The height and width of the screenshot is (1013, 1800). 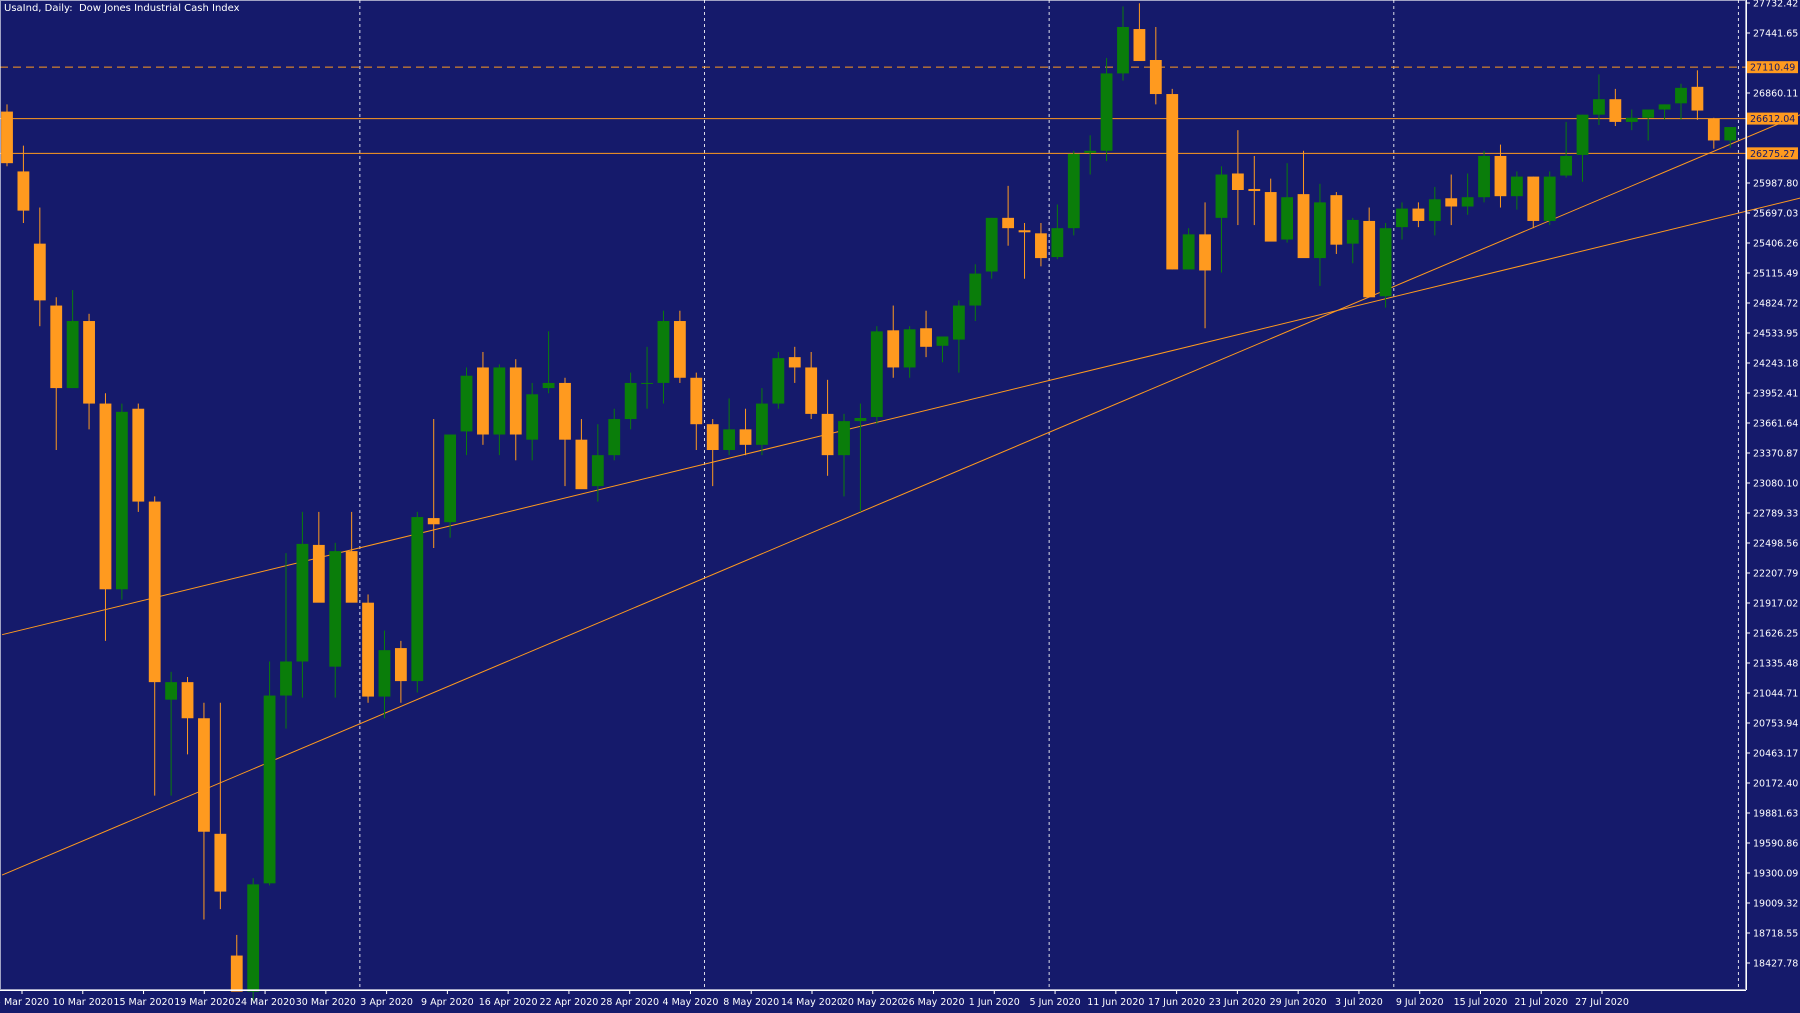 I want to click on x-tick-label: 16 Apr 2020, so click(x=508, y=1002).